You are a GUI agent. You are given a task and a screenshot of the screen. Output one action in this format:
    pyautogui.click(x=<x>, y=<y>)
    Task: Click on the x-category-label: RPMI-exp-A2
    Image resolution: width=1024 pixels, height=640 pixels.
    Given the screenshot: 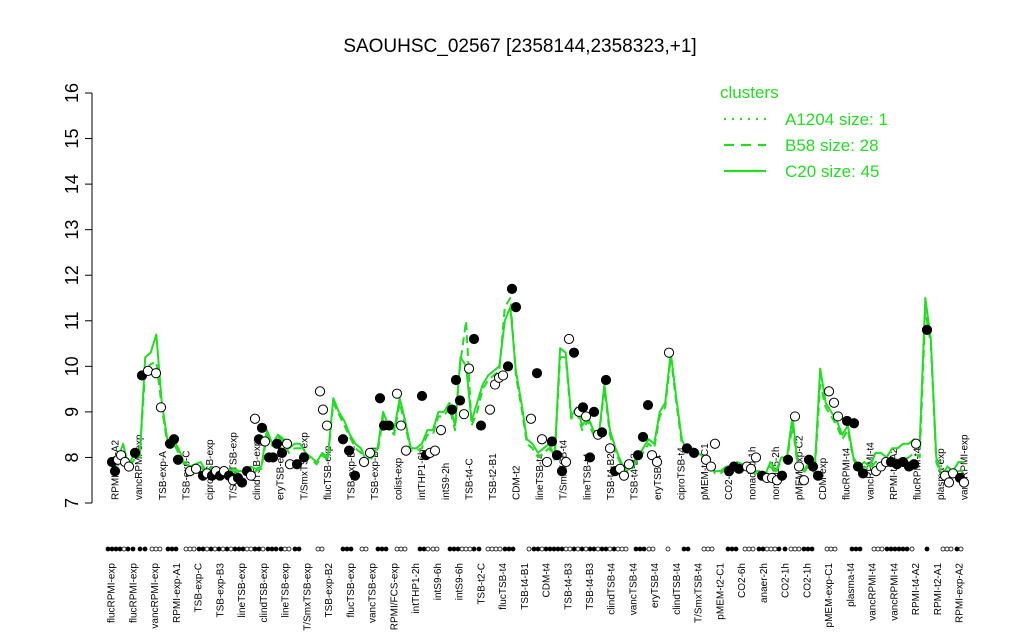 What is the action you would take?
    pyautogui.click(x=960, y=593)
    